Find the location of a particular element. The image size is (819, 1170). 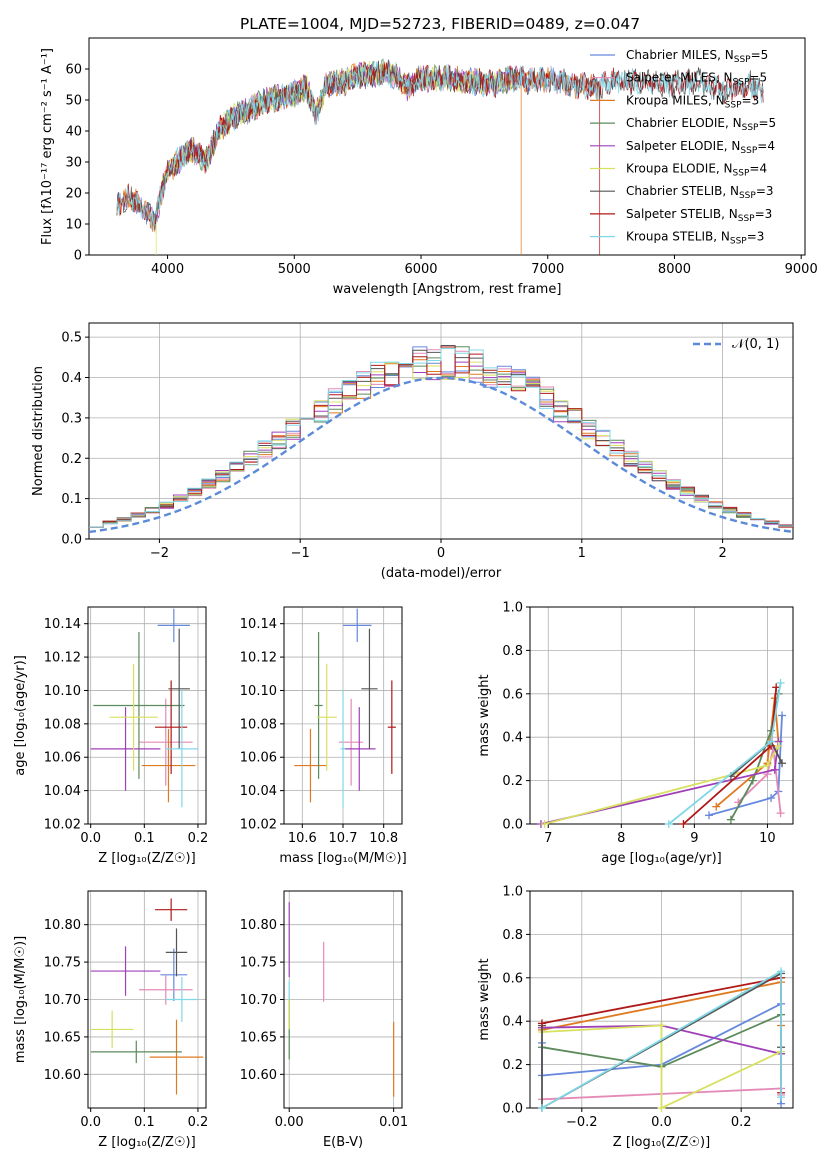

legend-label: Chabrier STELIB, NSSP=3 is located at coordinates (700, 192).